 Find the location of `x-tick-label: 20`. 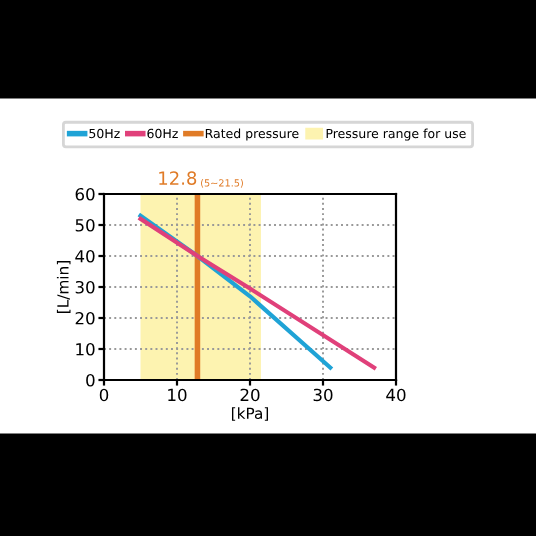

x-tick-label: 20 is located at coordinates (250, 395).